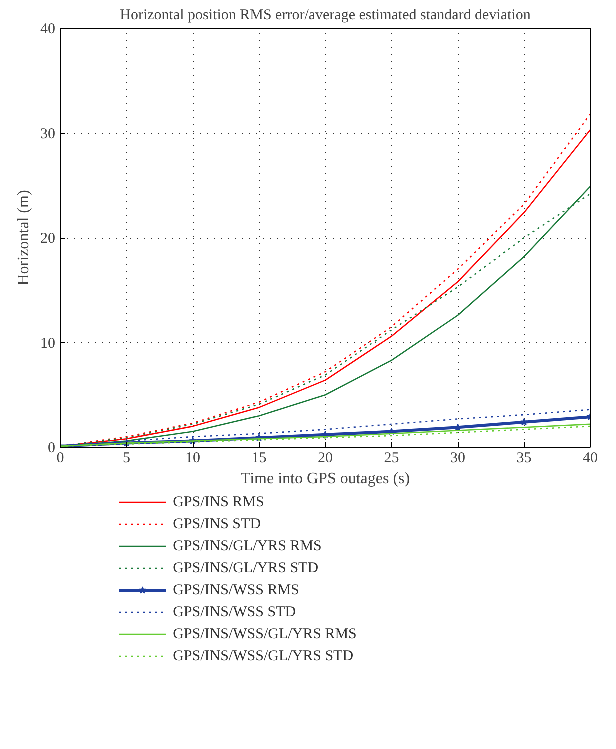  I want to click on legend-label: GPS/INS/GL/YRS STD, so click(246, 568).